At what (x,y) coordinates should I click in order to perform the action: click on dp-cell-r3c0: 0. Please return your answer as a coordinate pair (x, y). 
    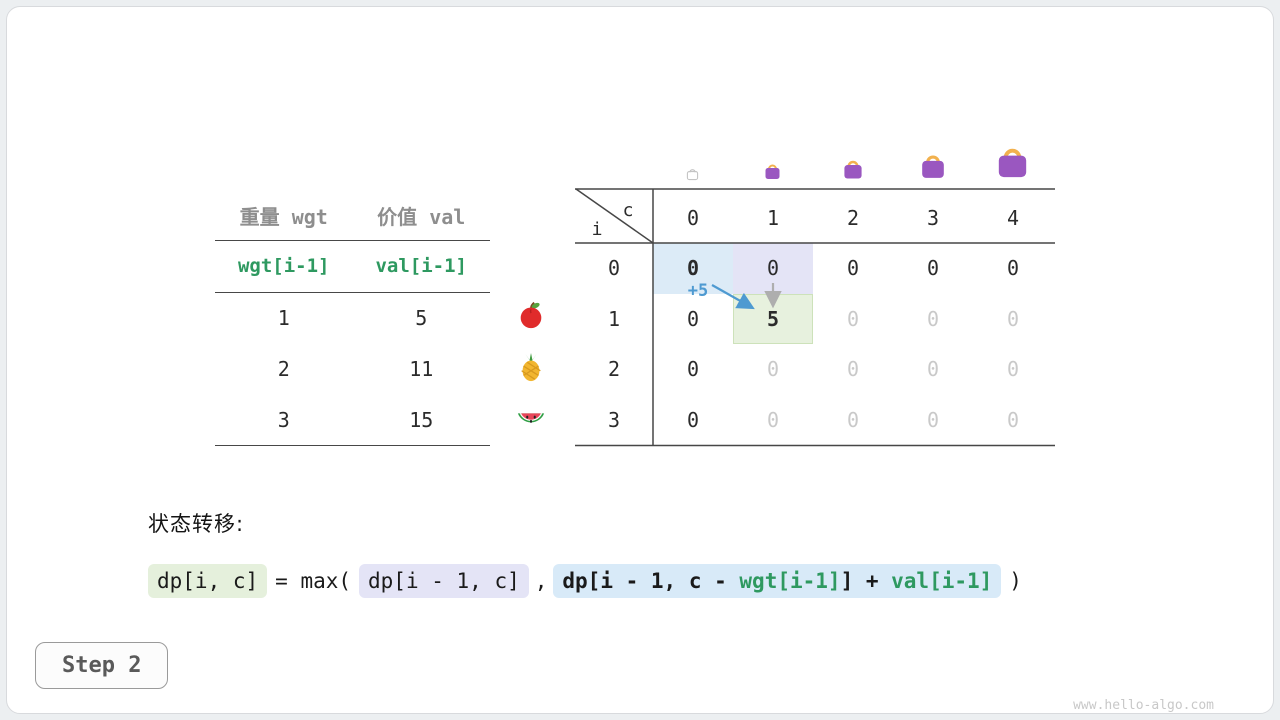
    Looking at the image, I should click on (693, 419).